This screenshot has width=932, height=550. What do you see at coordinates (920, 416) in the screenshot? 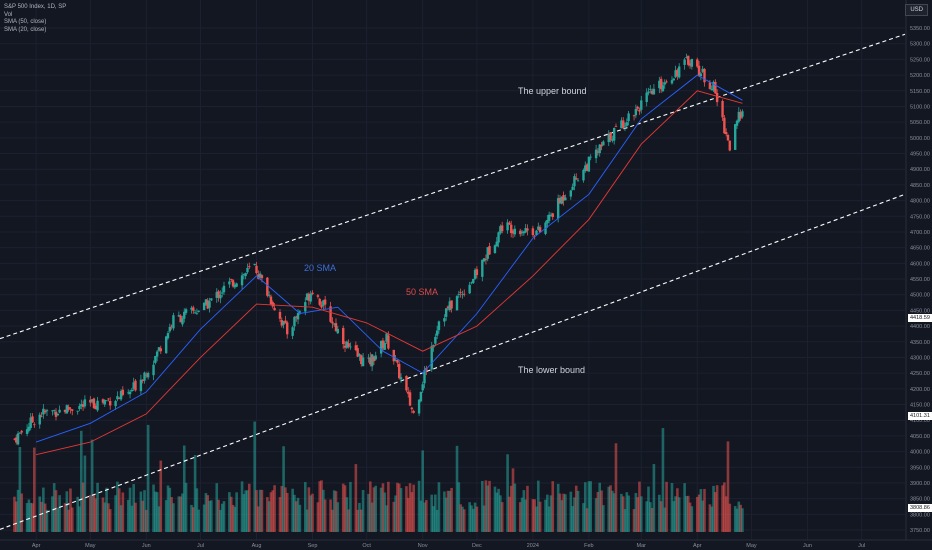
I see `price-tag-mid: 4101.31` at bounding box center [920, 416].